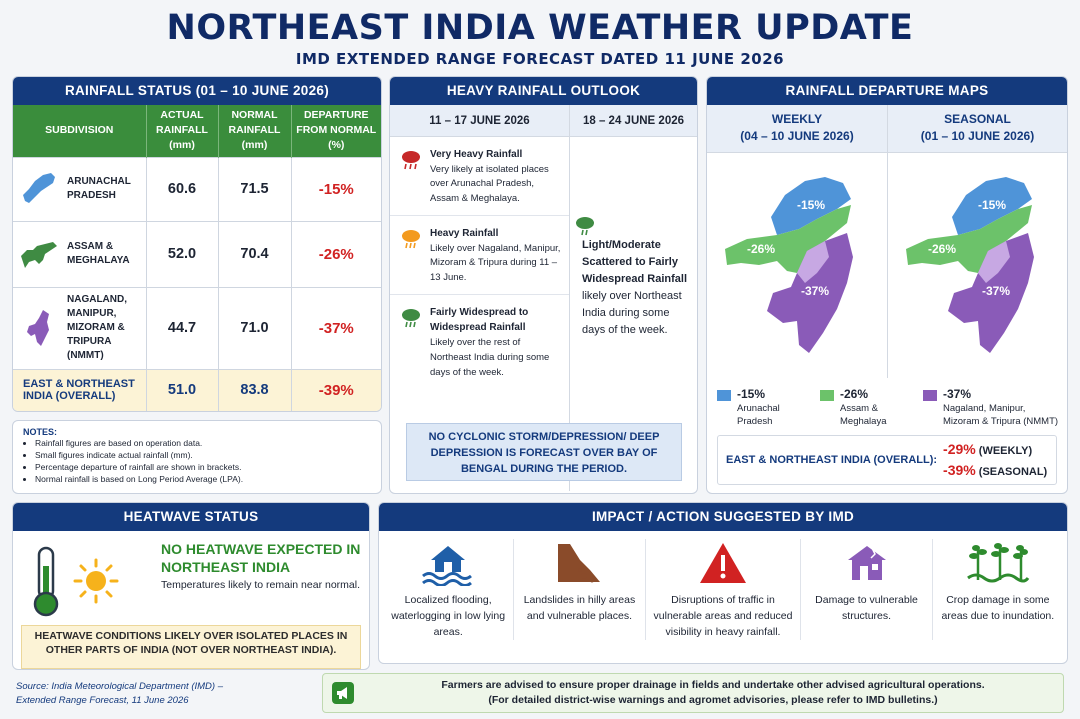 This screenshot has height=719, width=1080. I want to click on assam-value: -26%, so click(761, 249).